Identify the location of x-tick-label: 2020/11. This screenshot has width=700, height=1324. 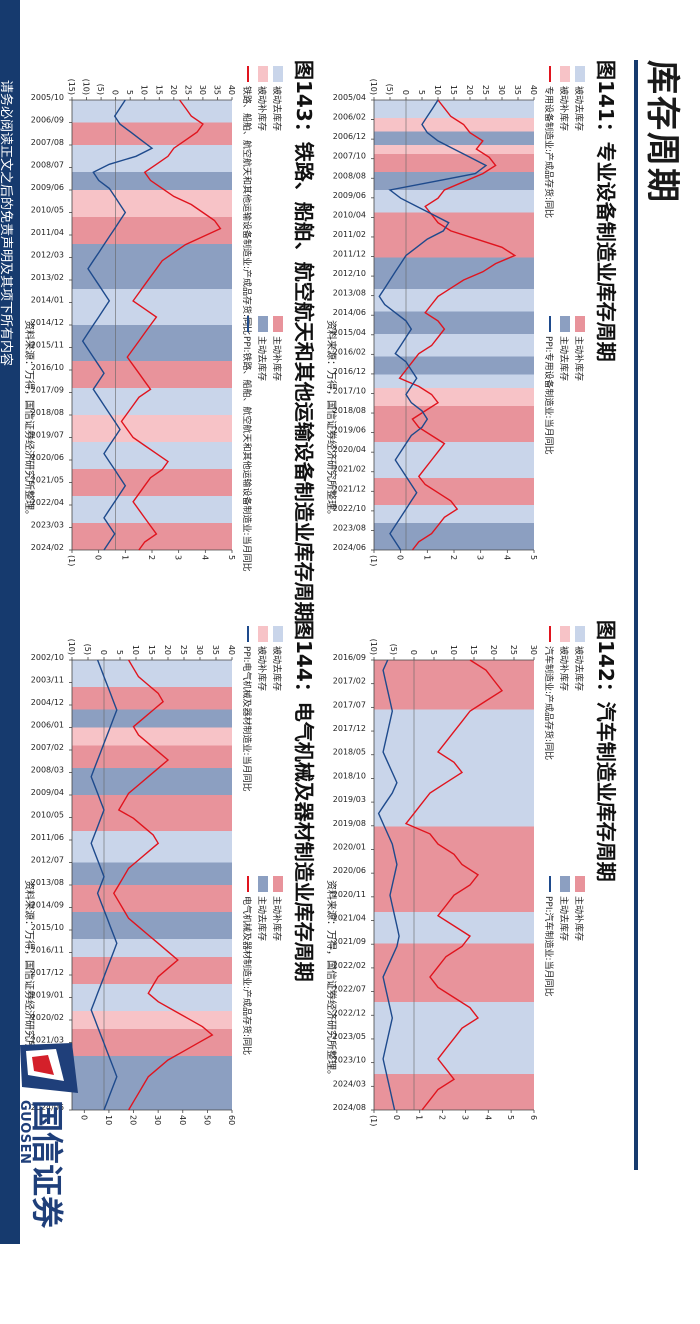
(349, 894).